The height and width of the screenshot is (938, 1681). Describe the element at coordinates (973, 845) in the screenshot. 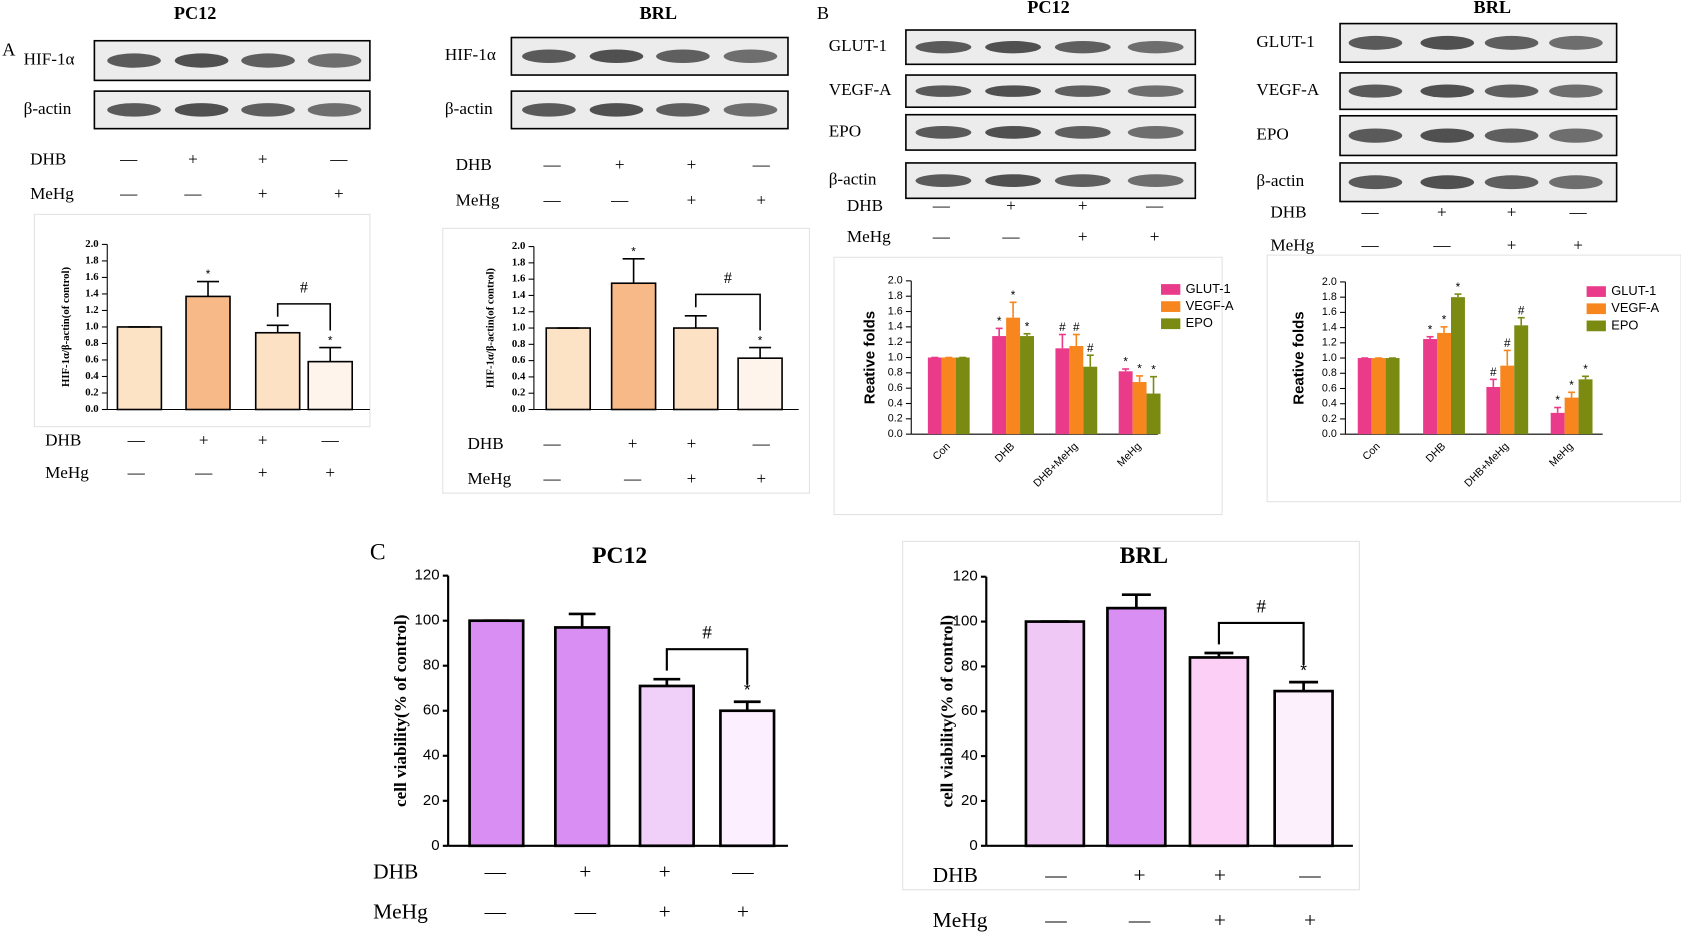

I see `y-tick-label: 0` at that location.